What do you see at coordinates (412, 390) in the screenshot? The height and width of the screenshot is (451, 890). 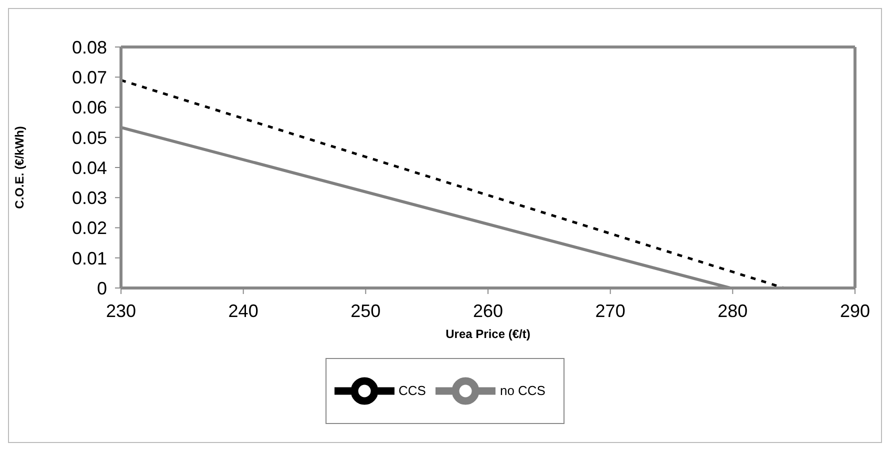 I see `legend-label: CCS` at bounding box center [412, 390].